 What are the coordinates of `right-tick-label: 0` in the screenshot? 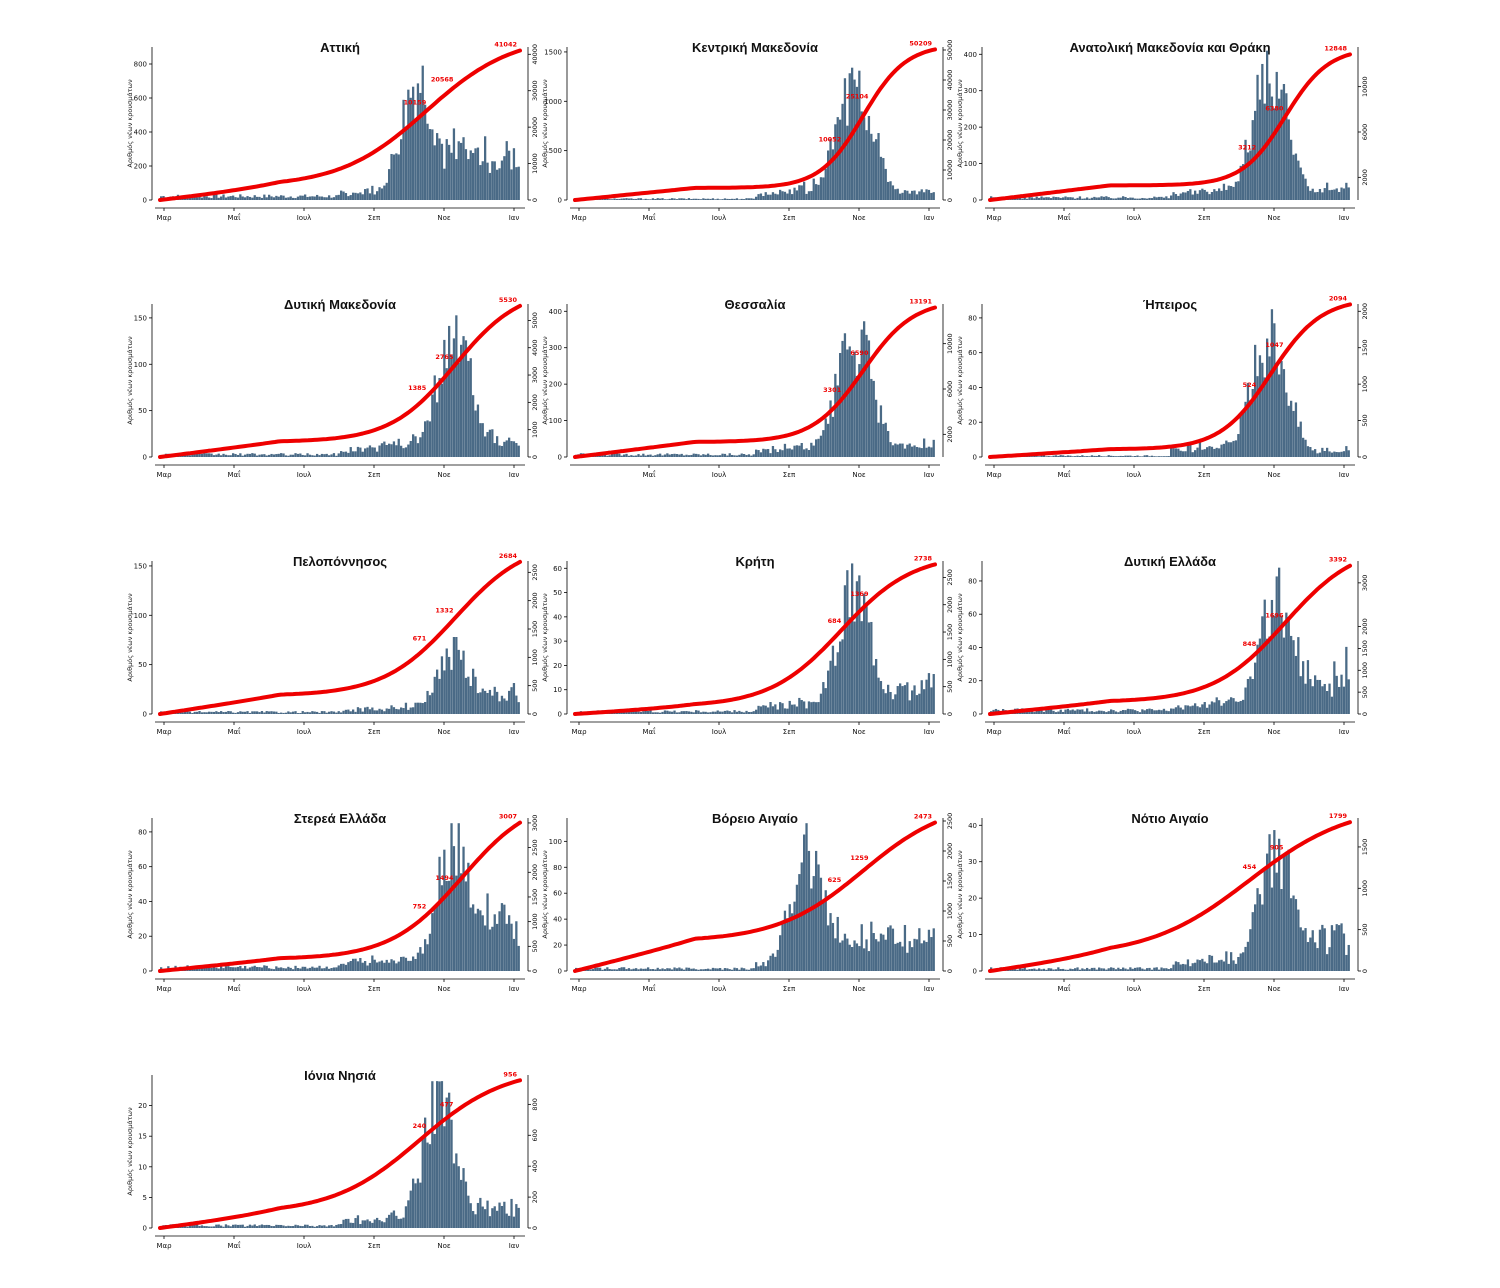 It's located at (535, 200).